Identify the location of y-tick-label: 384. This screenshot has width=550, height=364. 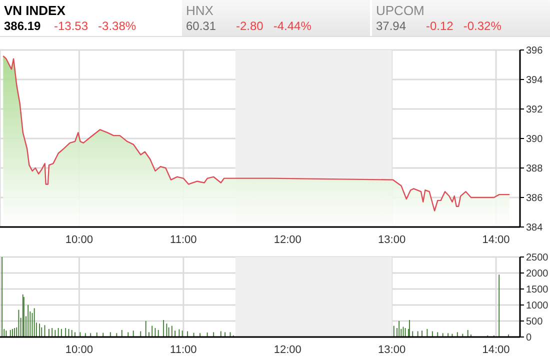
(535, 228).